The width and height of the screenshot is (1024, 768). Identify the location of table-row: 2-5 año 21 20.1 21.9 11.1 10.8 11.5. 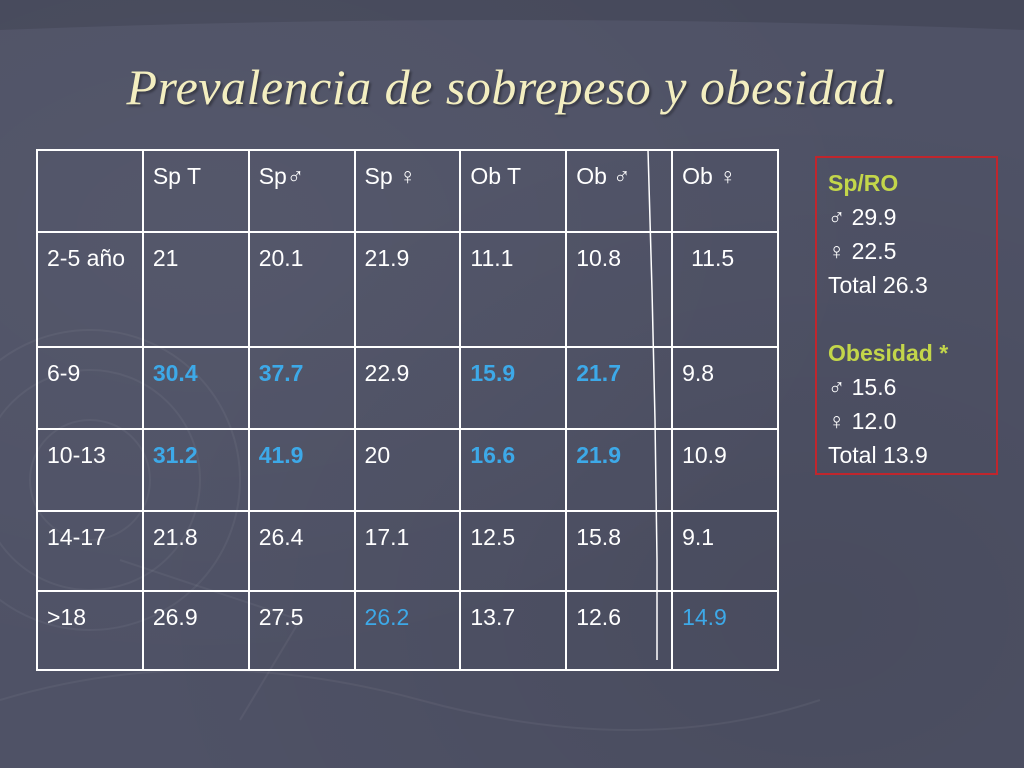
(407, 289).